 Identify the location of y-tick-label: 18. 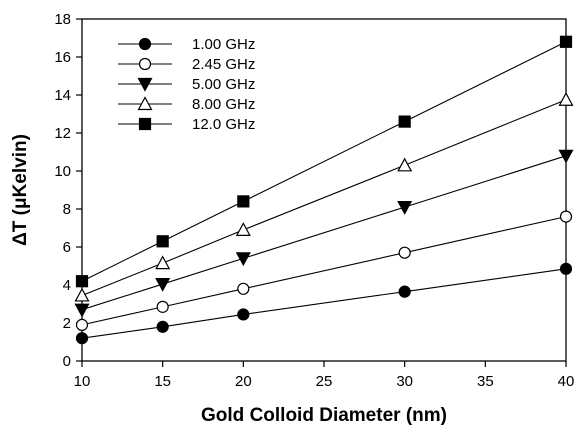
(62, 19).